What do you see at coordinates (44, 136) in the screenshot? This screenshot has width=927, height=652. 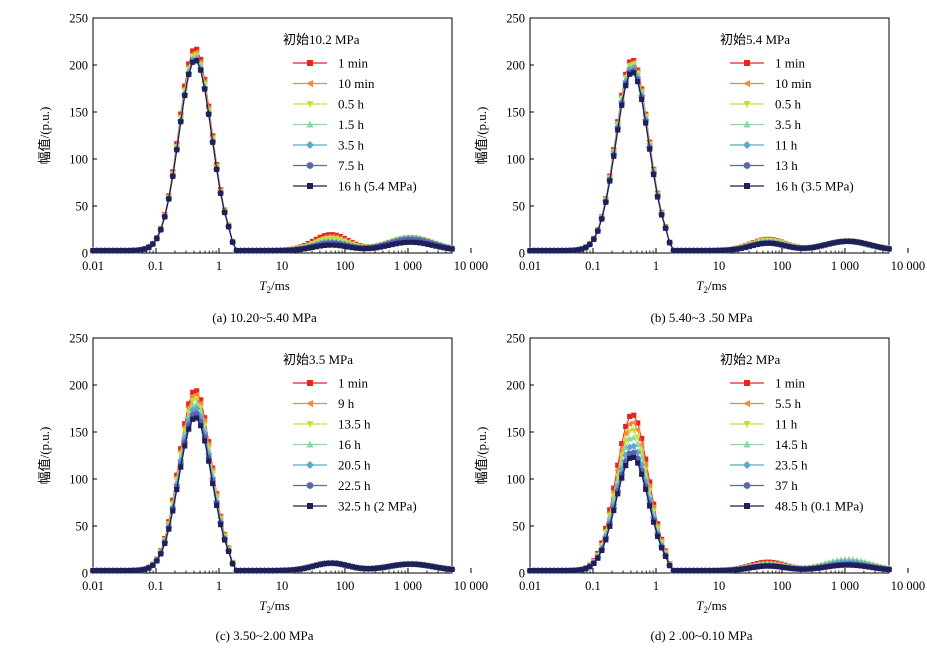 I see `y-axis-label: 幅值/(p.u.)` at bounding box center [44, 136].